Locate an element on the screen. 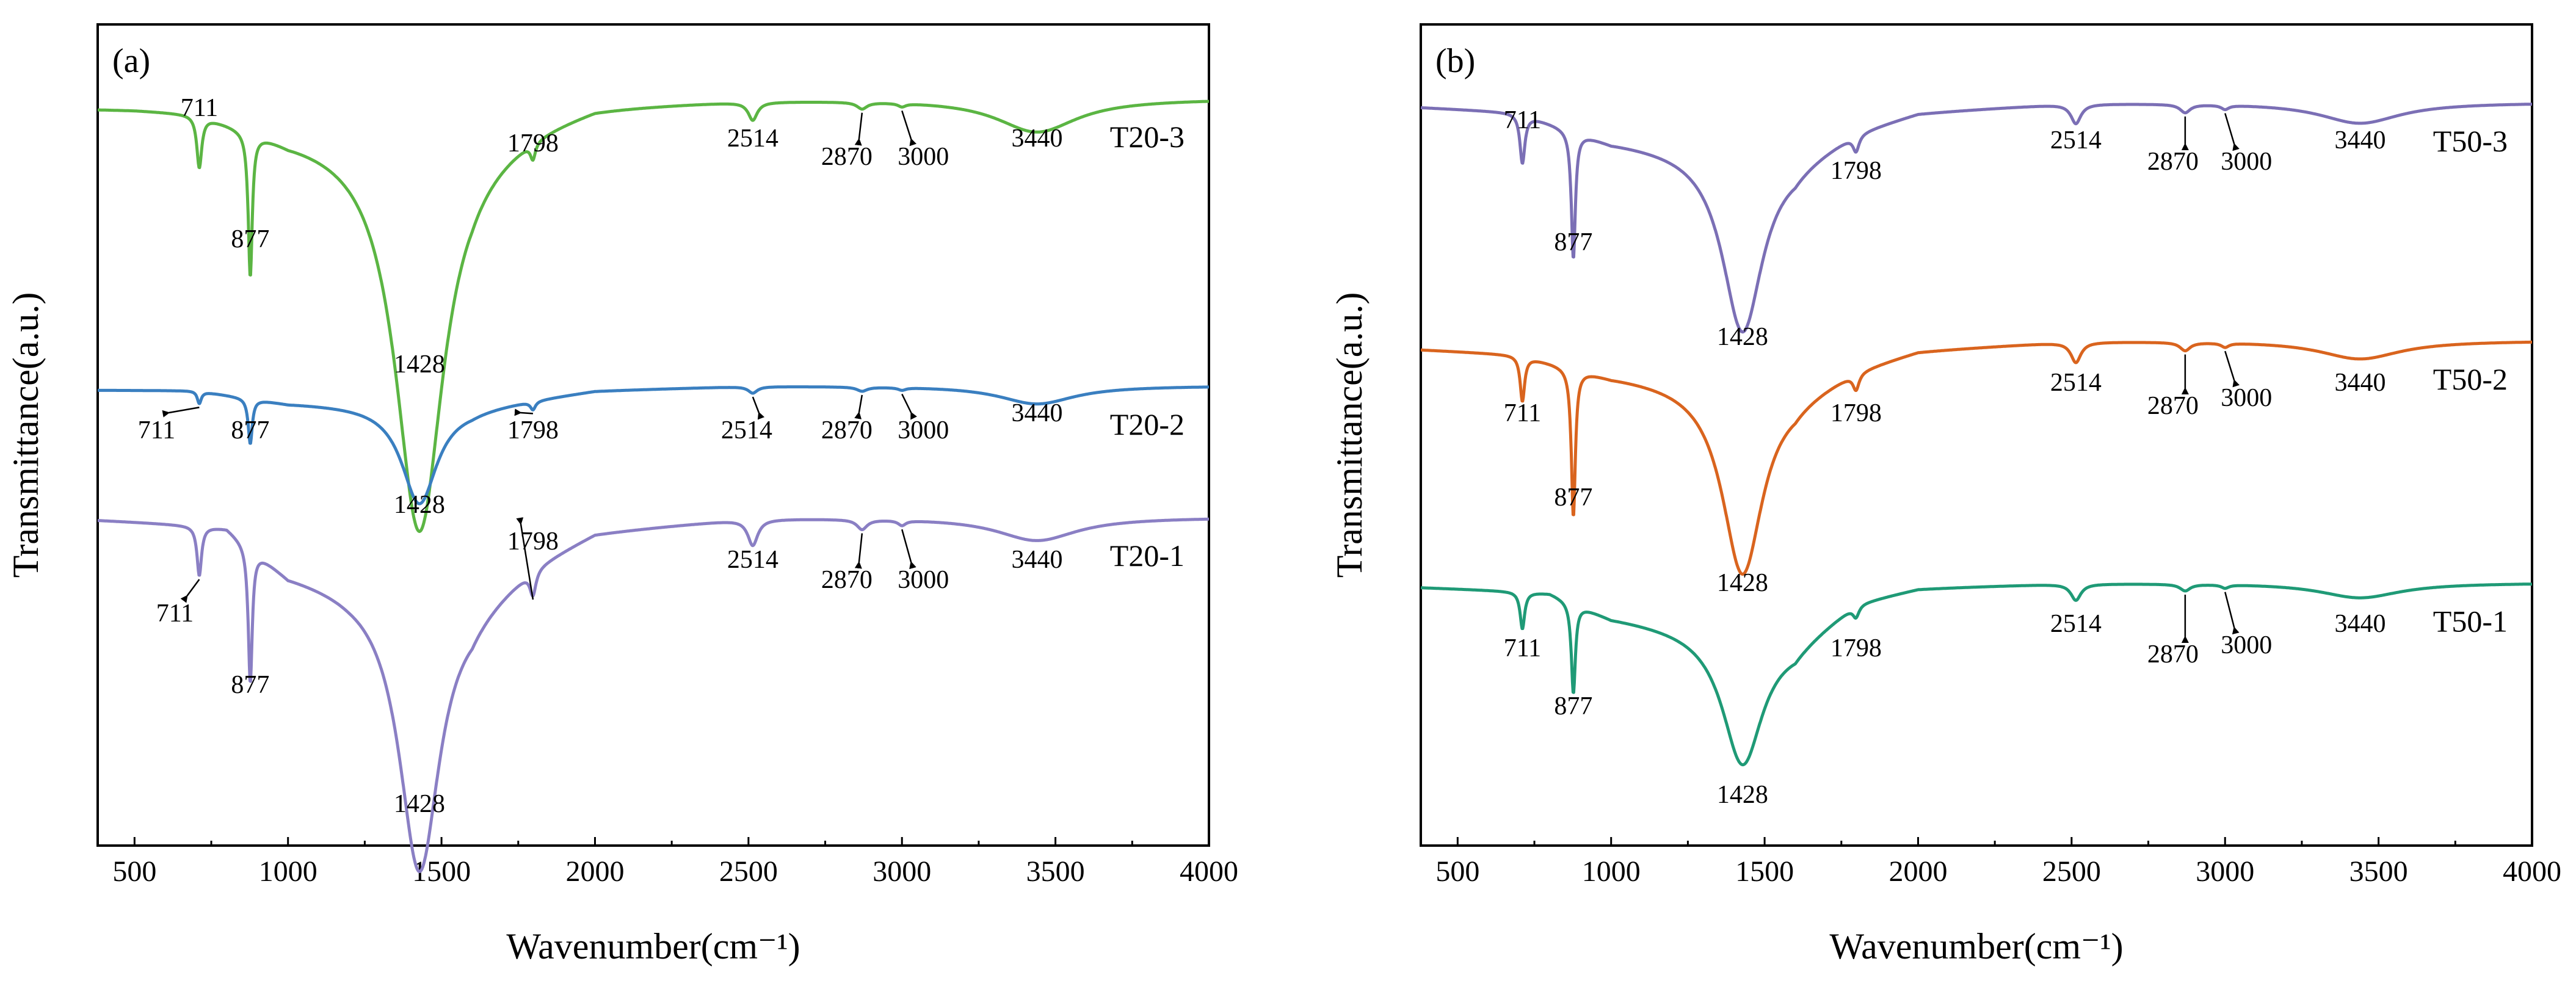  series-t50-3: T50-3 711 877 1428 1798 2514 2870 3000 3440 is located at coordinates (1976, 227).